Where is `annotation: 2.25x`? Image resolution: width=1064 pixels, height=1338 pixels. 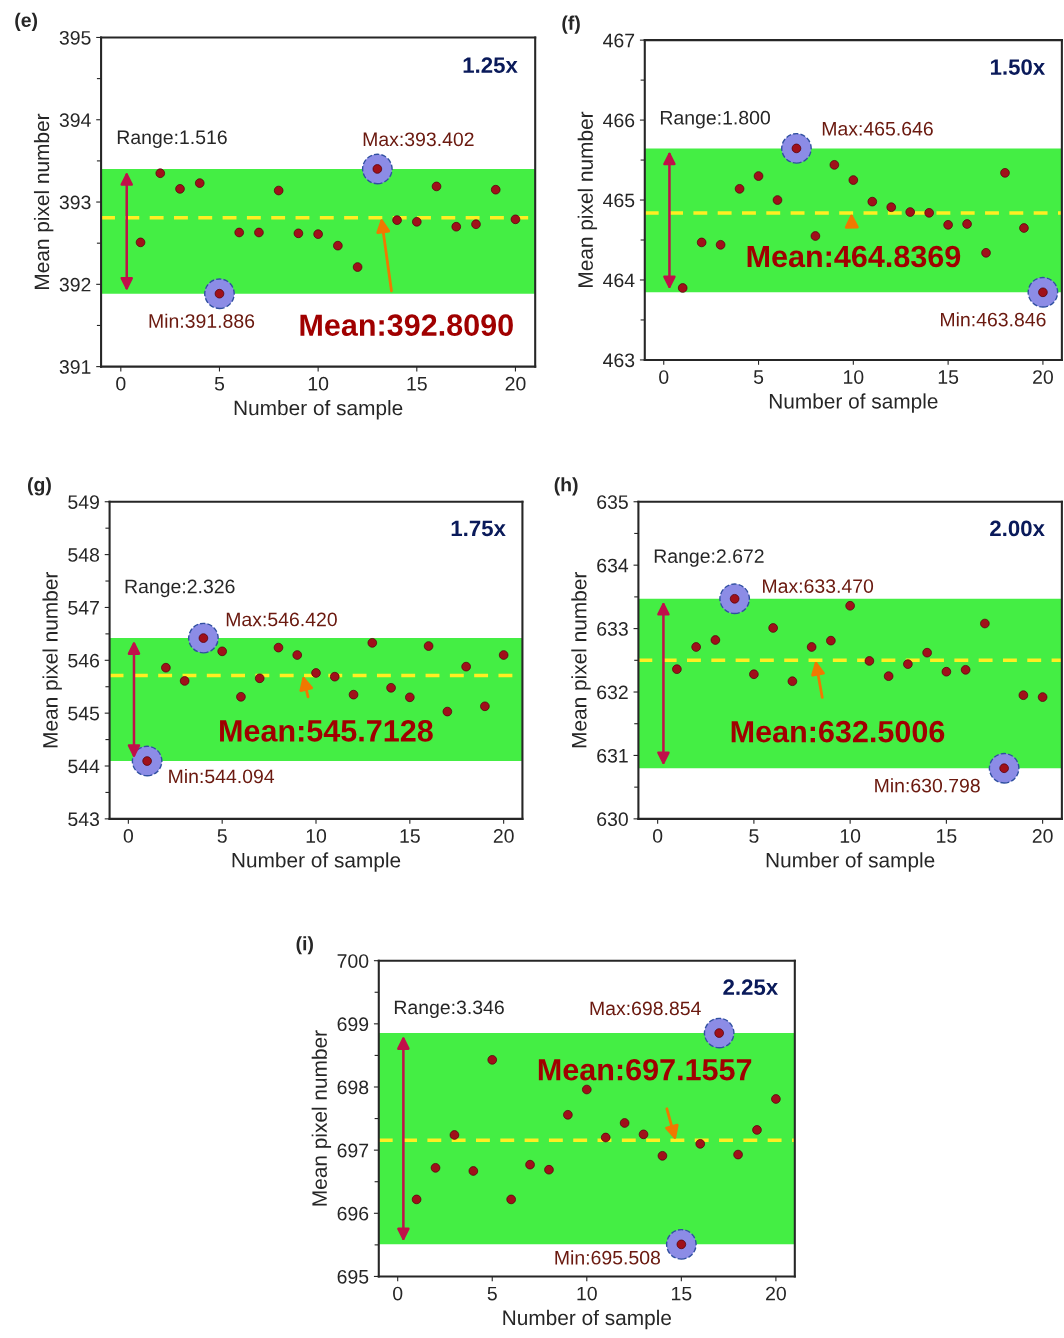
annotation: 2.25x is located at coordinates (751, 987).